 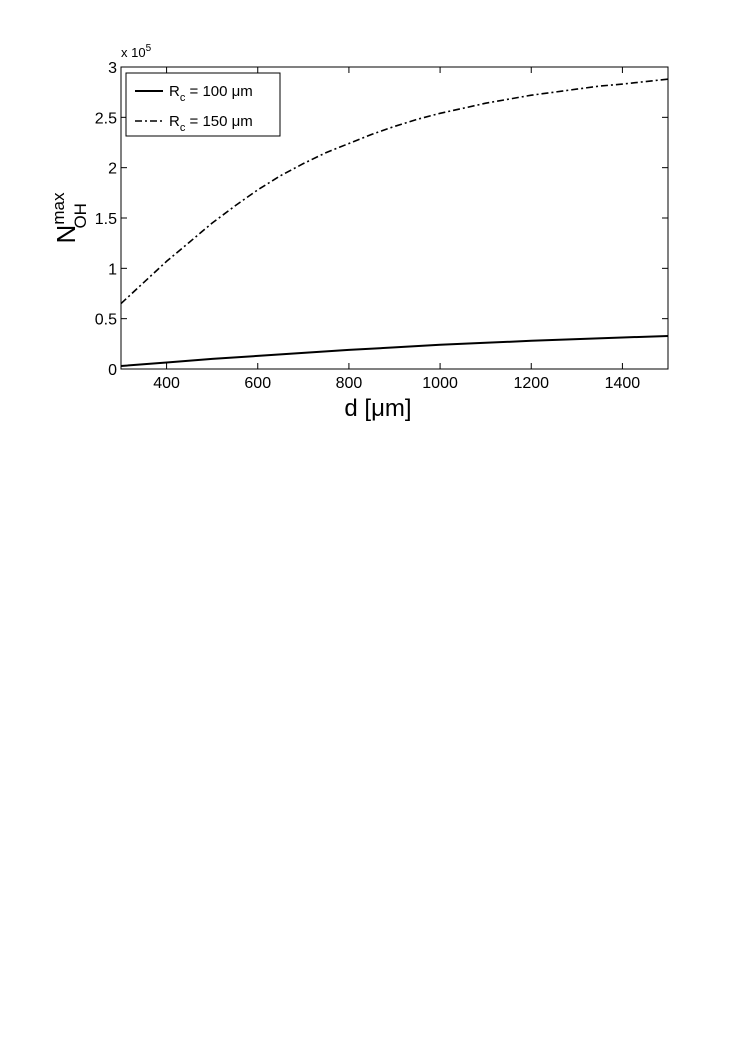 I want to click on x-axis-title: d [μm], so click(x=377, y=408).